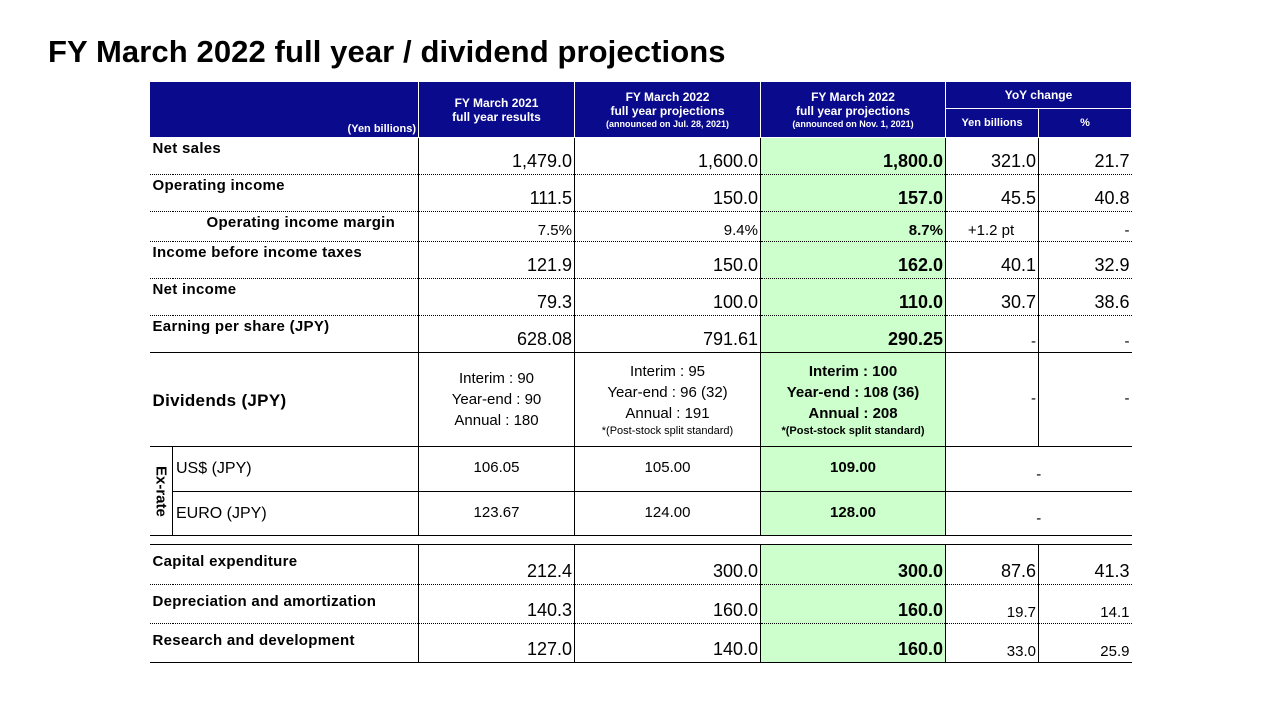  I want to click on col3-note: (announced on Nov. 1, 2021), so click(853, 123).